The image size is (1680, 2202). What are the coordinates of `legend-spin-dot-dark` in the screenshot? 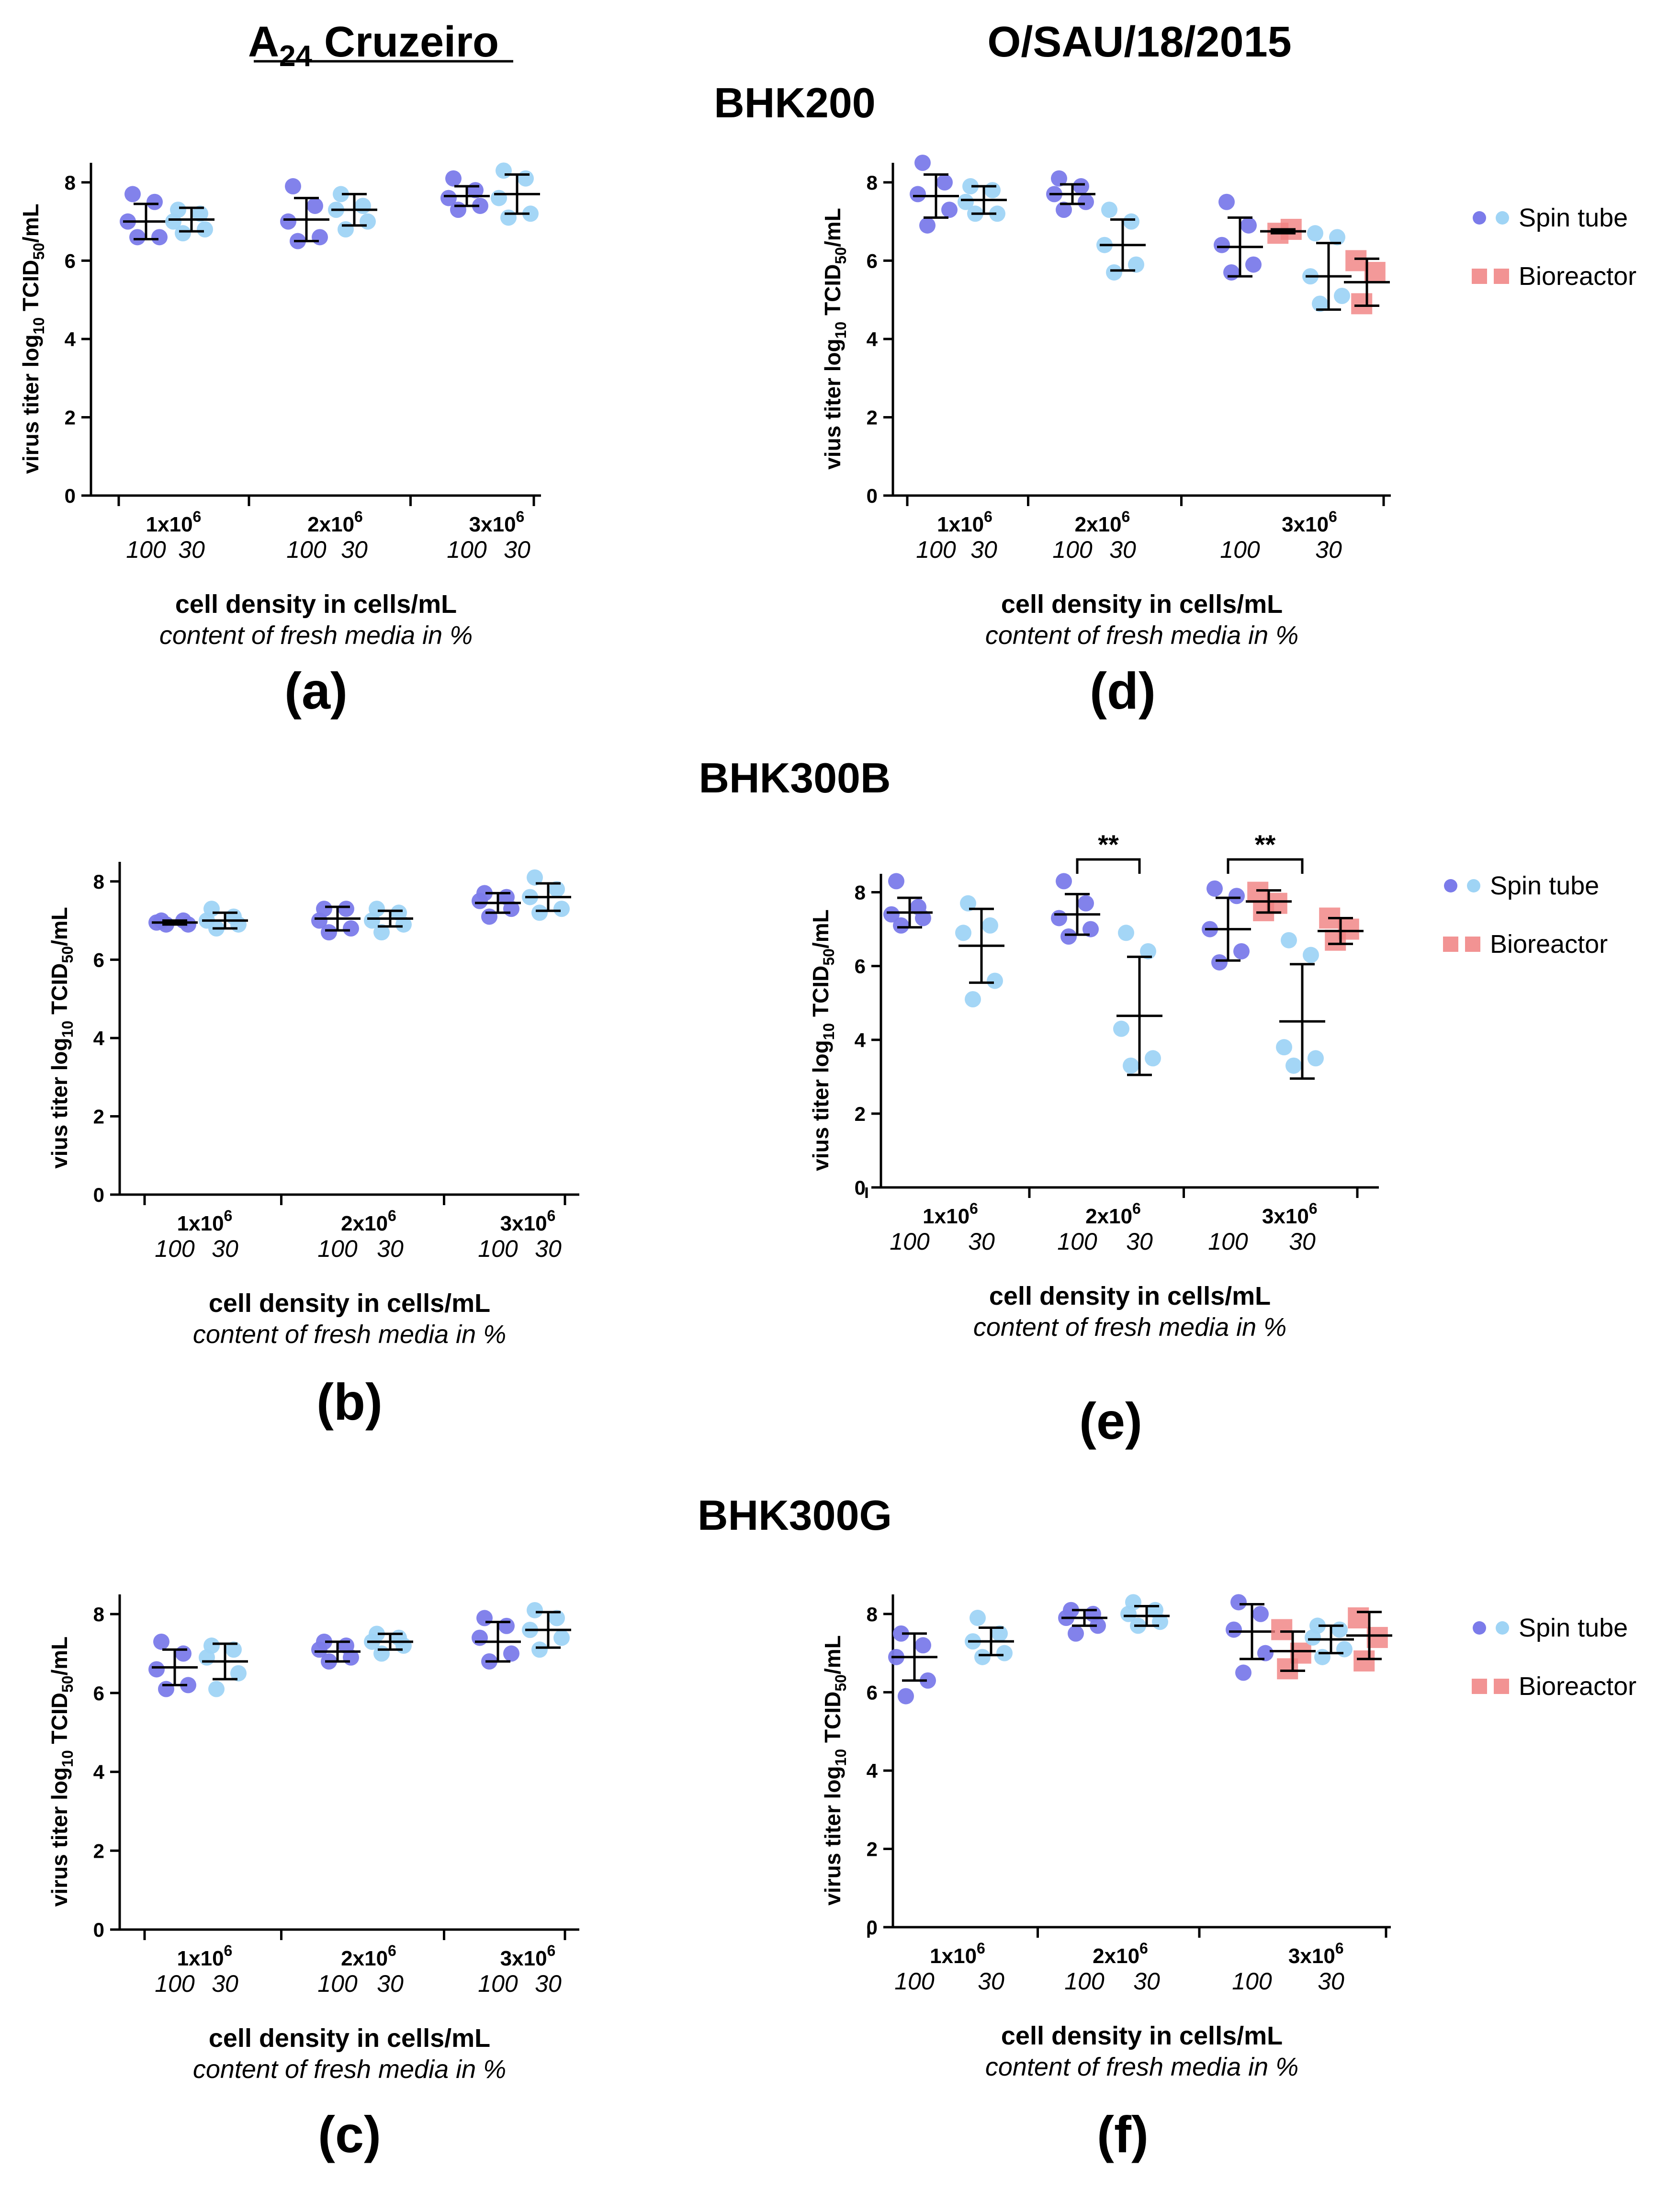 It's located at (1479, 1628).